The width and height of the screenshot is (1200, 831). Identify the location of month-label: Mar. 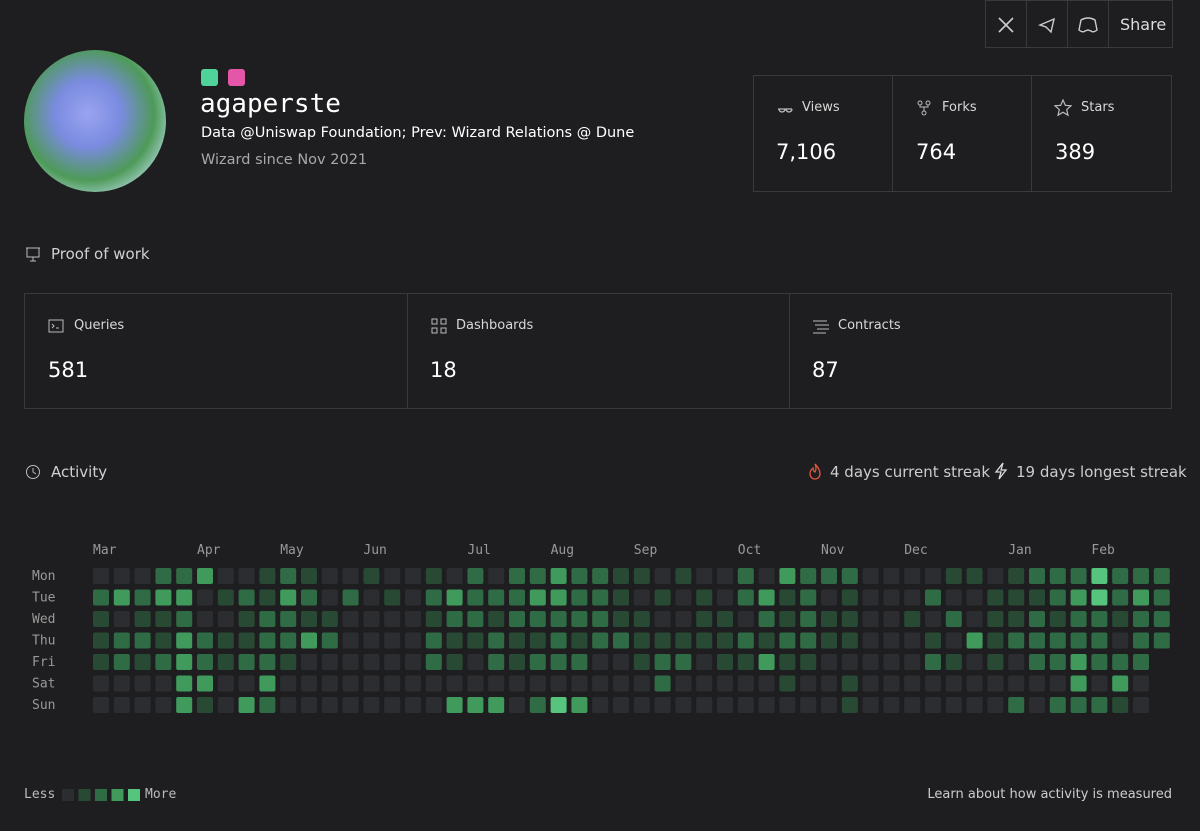
(105, 550).